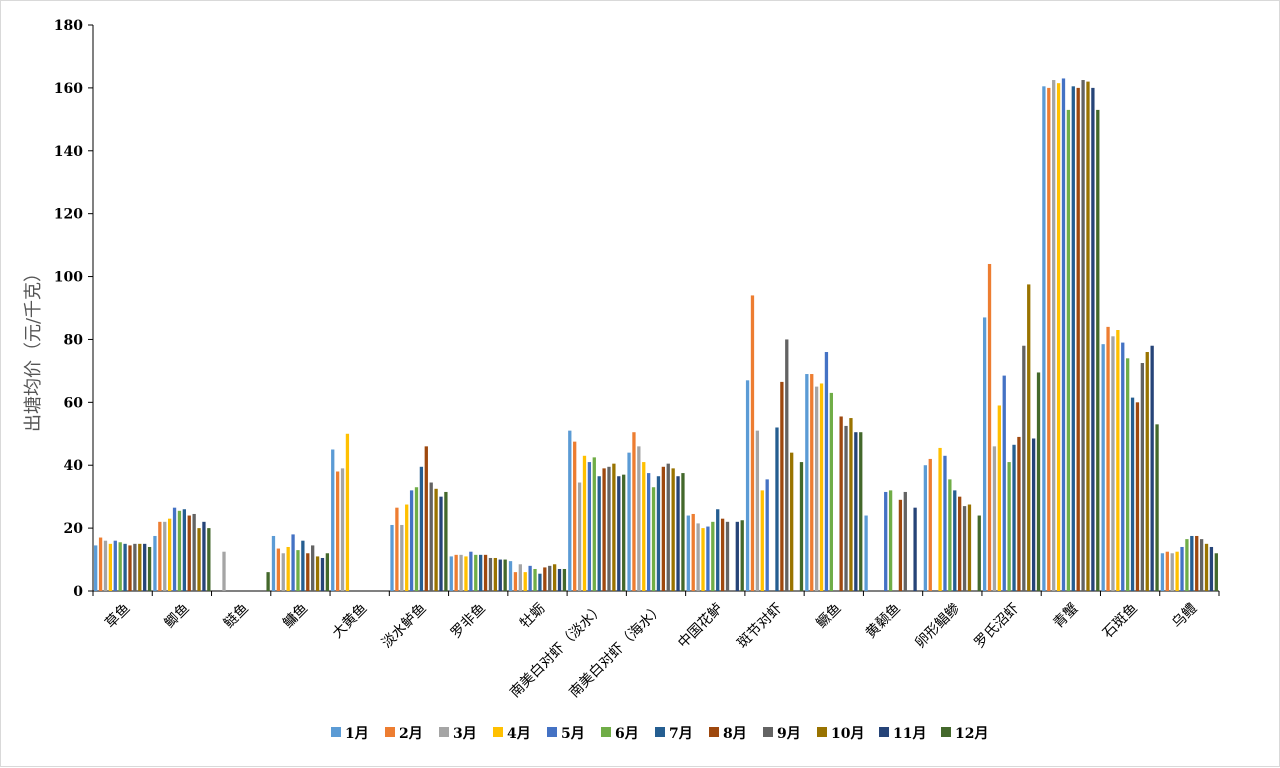 The image size is (1280, 768). I want to click on category-label: 青蟹, so click(1066, 616).